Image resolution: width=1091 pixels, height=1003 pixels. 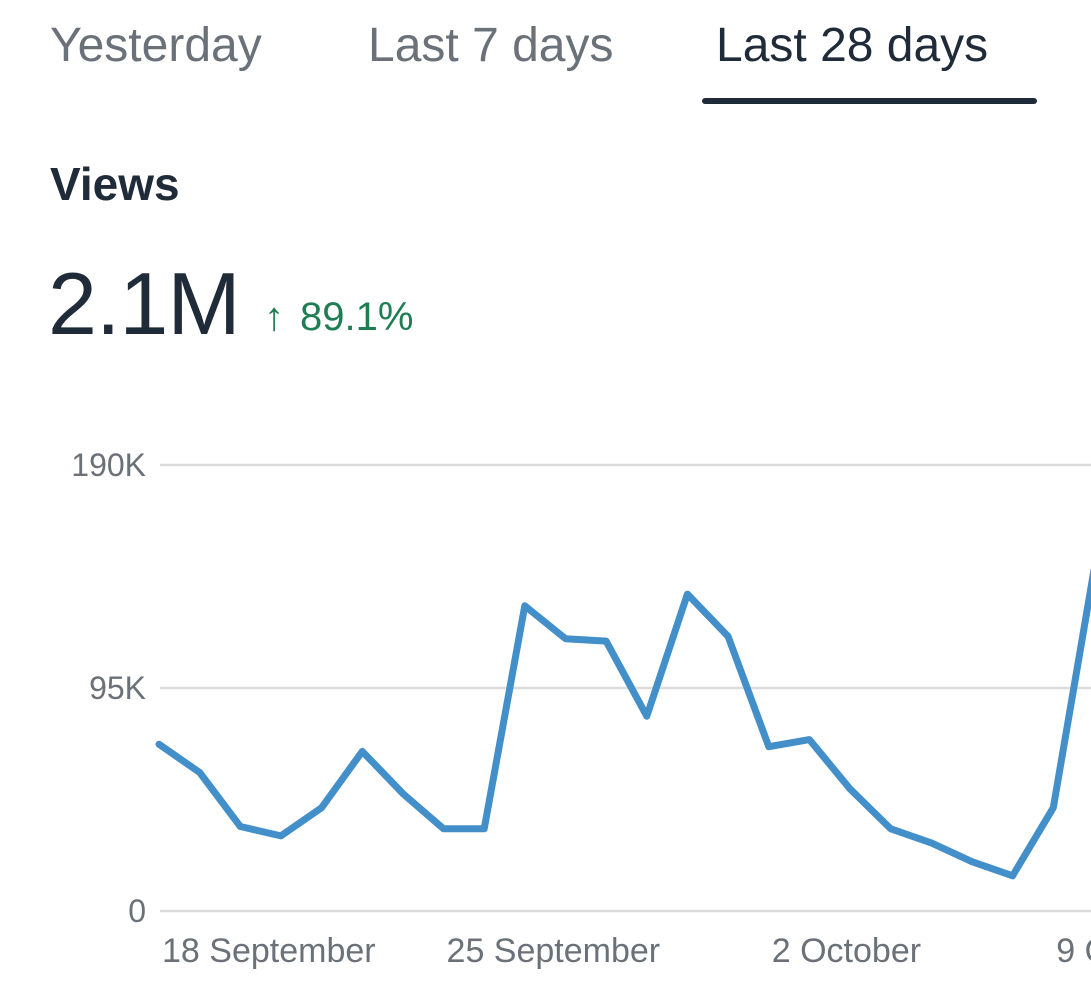 I want to click on y-tick-label: 190K, so click(x=108, y=465).